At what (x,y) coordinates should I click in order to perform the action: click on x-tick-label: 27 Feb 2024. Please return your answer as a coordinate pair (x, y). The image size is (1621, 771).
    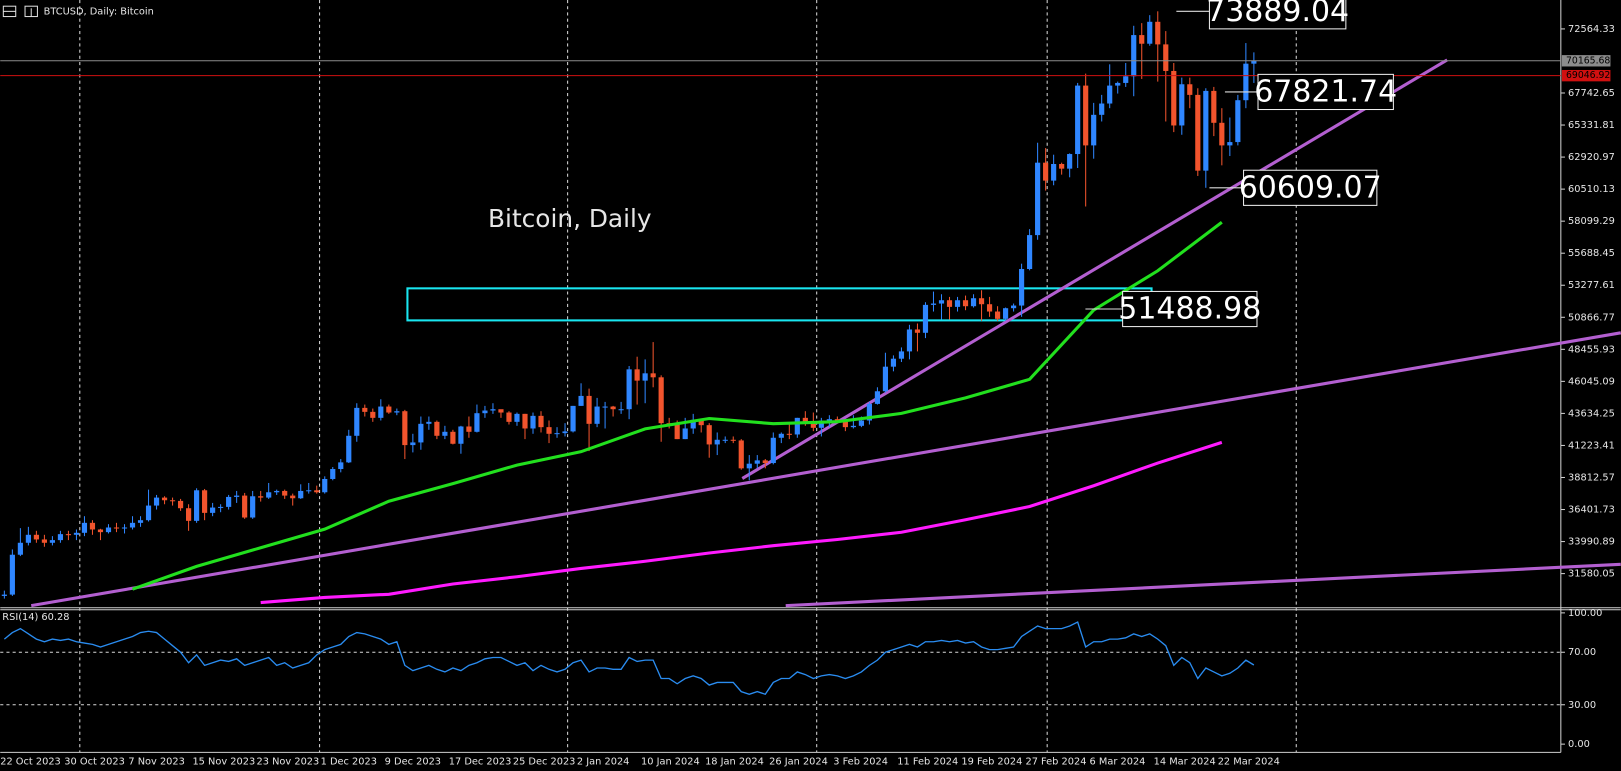
    Looking at the image, I should click on (1055, 762).